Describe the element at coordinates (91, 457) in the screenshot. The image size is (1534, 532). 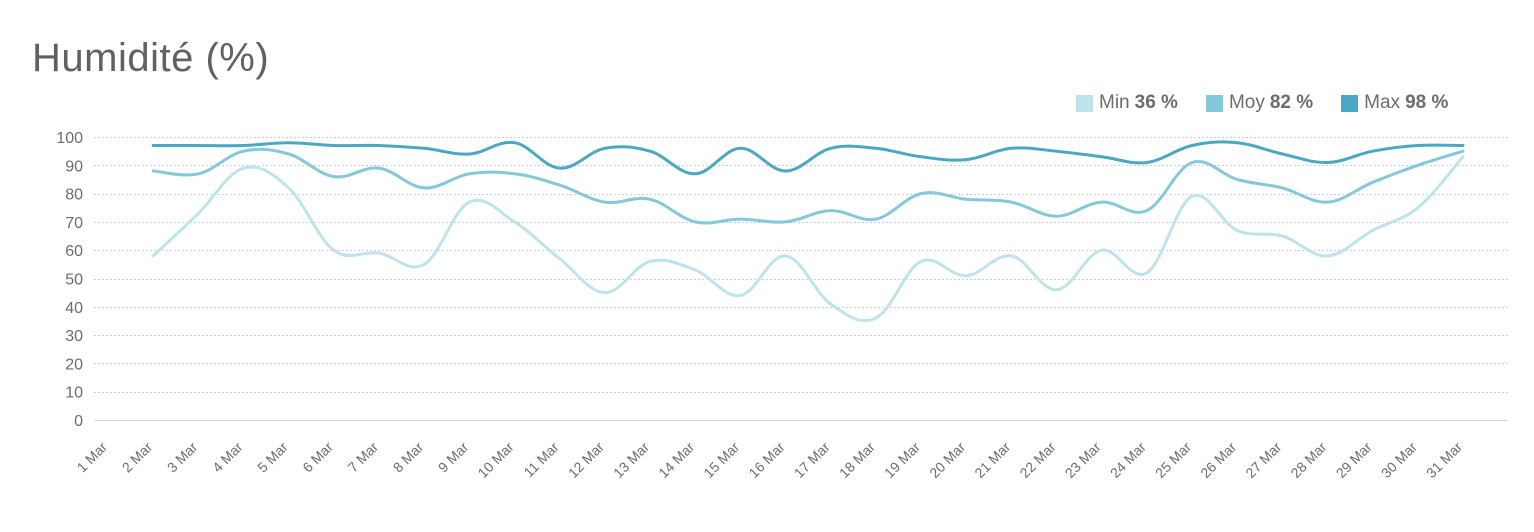
I see `x-tick-label: 1 Mar` at that location.